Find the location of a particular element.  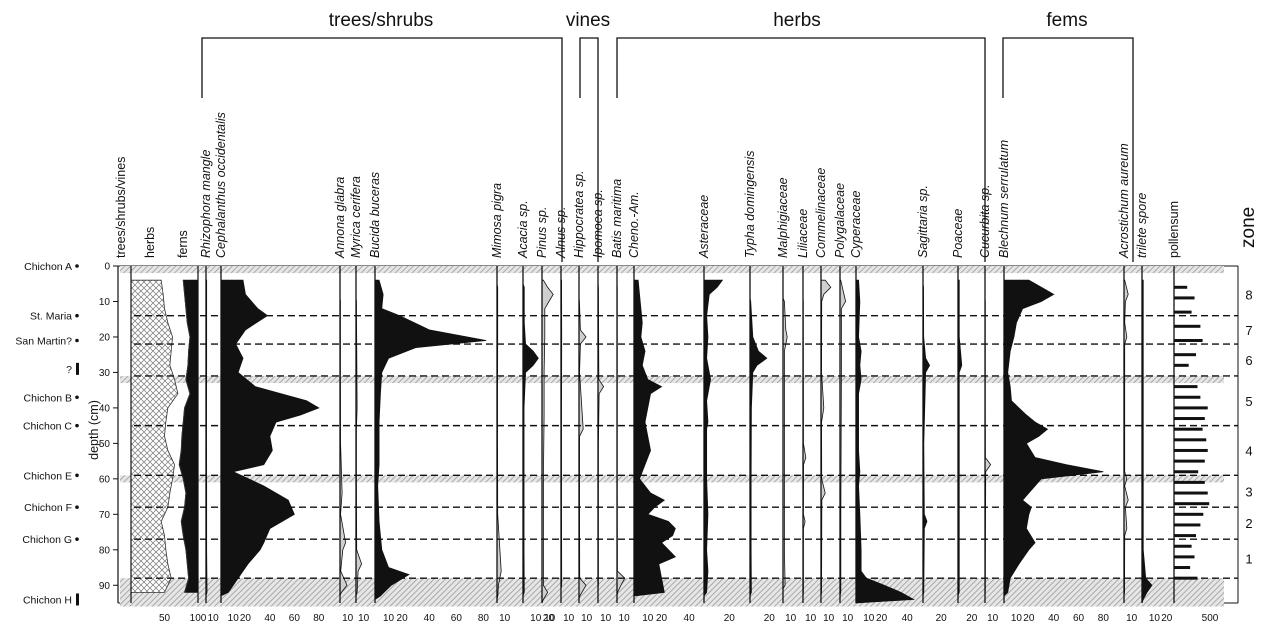

zone-label: 4 is located at coordinates (1248, 450).